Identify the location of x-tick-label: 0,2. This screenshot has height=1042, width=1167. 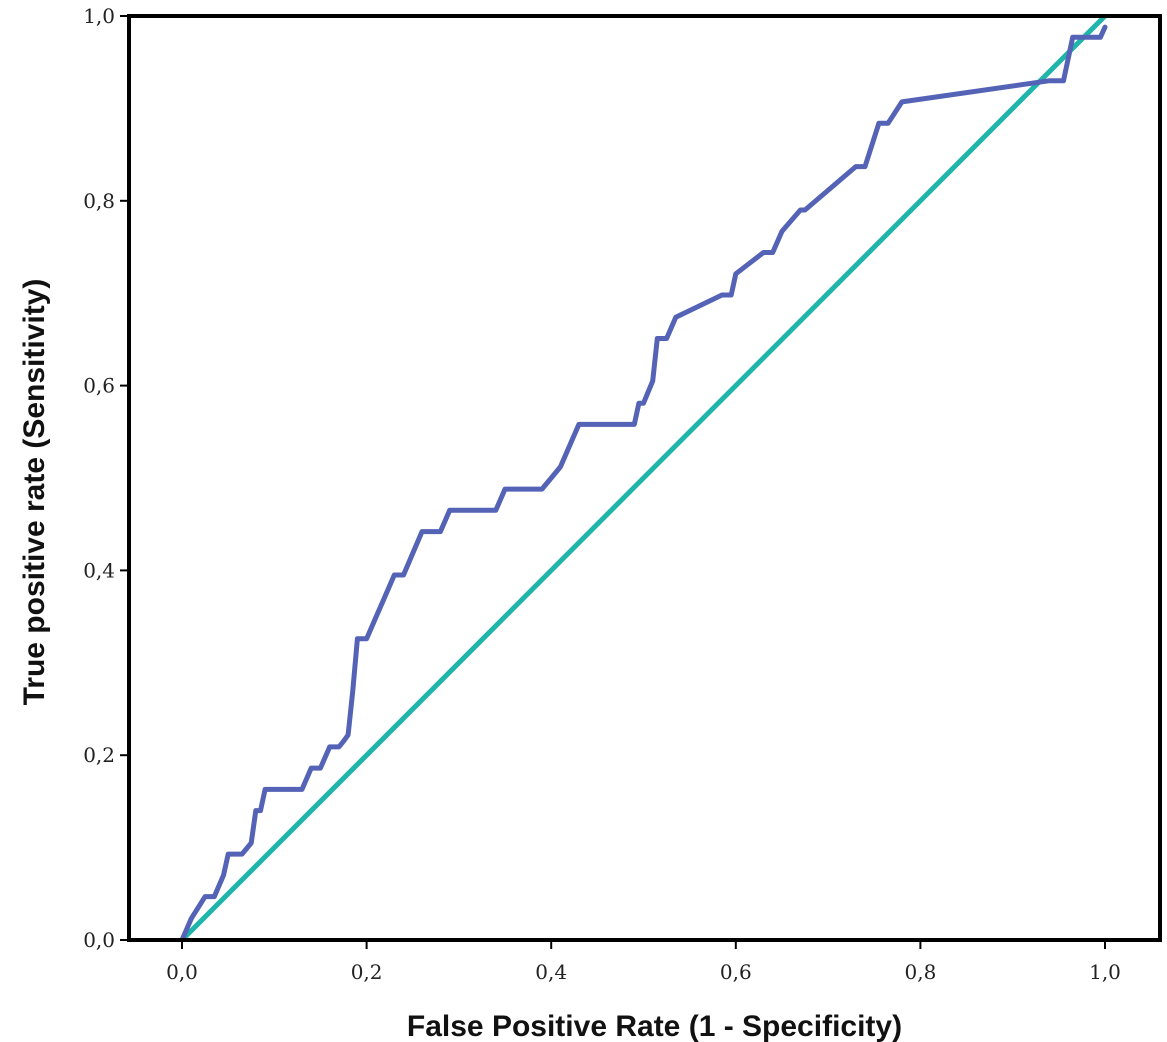
(367, 972).